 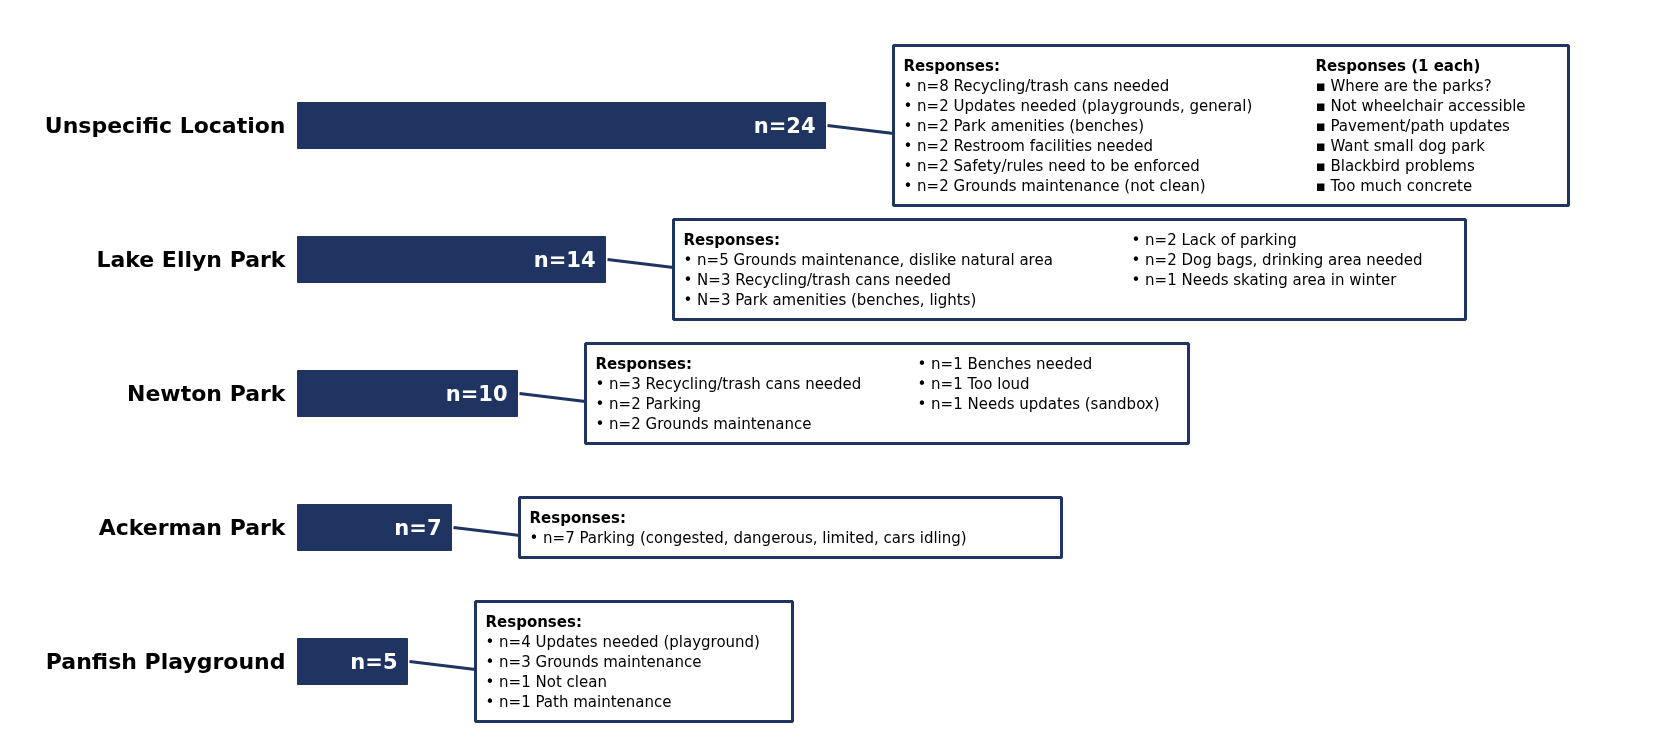 What do you see at coordinates (207, 393) in the screenshot?
I see `y-tick-label: Newton Park` at bounding box center [207, 393].